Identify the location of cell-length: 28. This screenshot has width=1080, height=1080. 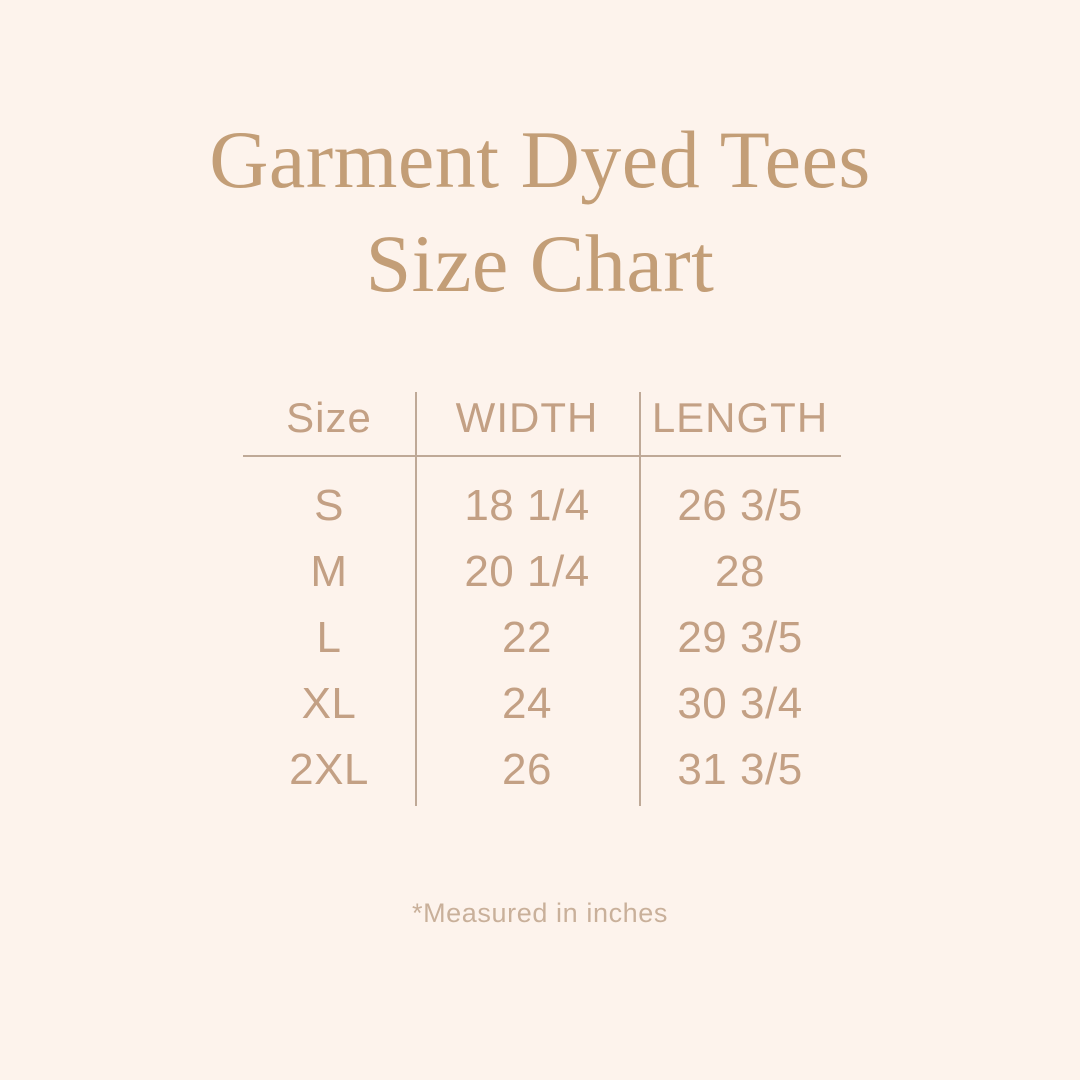
(740, 571).